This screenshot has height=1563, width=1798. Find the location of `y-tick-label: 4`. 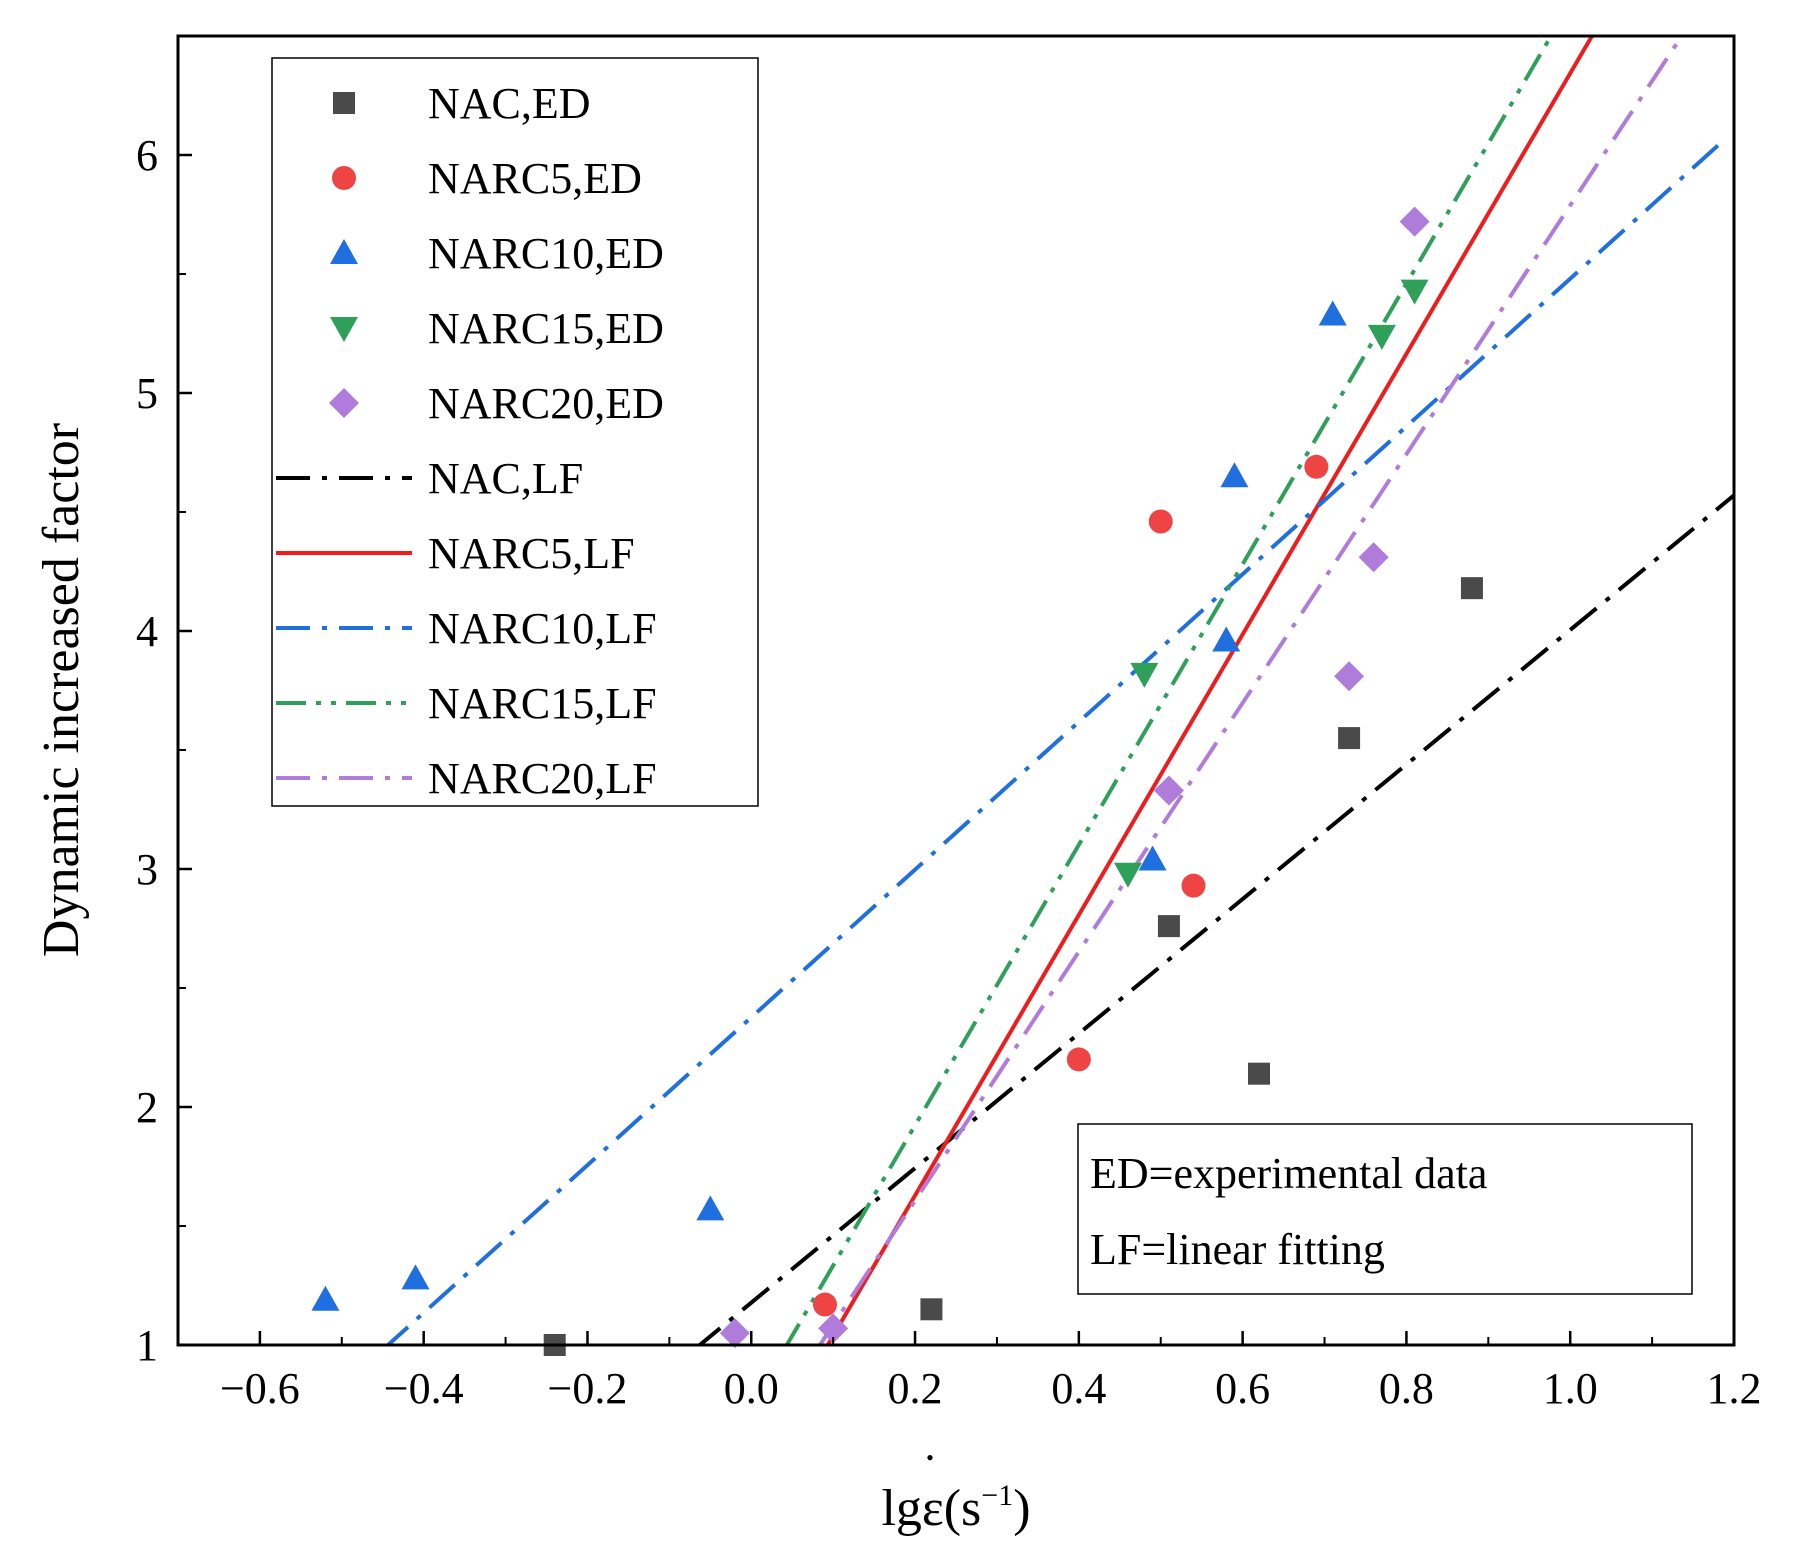

y-tick-label: 4 is located at coordinates (147, 631).